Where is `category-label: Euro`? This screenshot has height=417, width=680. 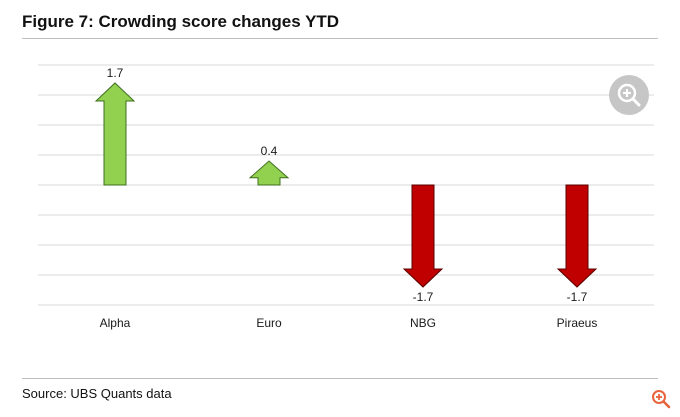 category-label: Euro is located at coordinates (269, 323).